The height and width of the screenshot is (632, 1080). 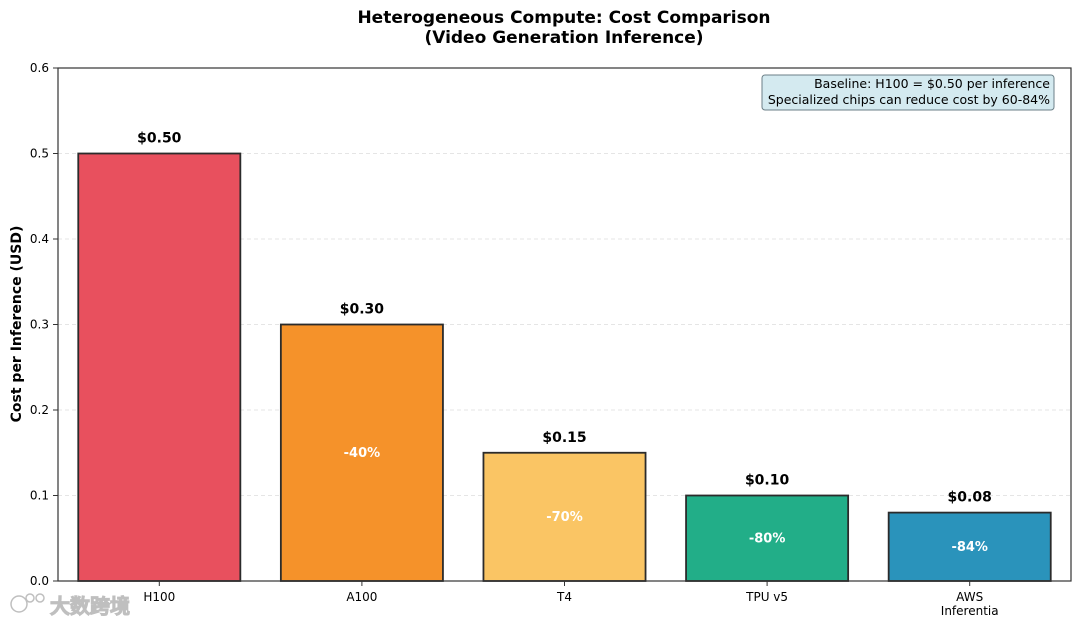 I want to click on x-tick-label: T4, so click(x=564, y=597).